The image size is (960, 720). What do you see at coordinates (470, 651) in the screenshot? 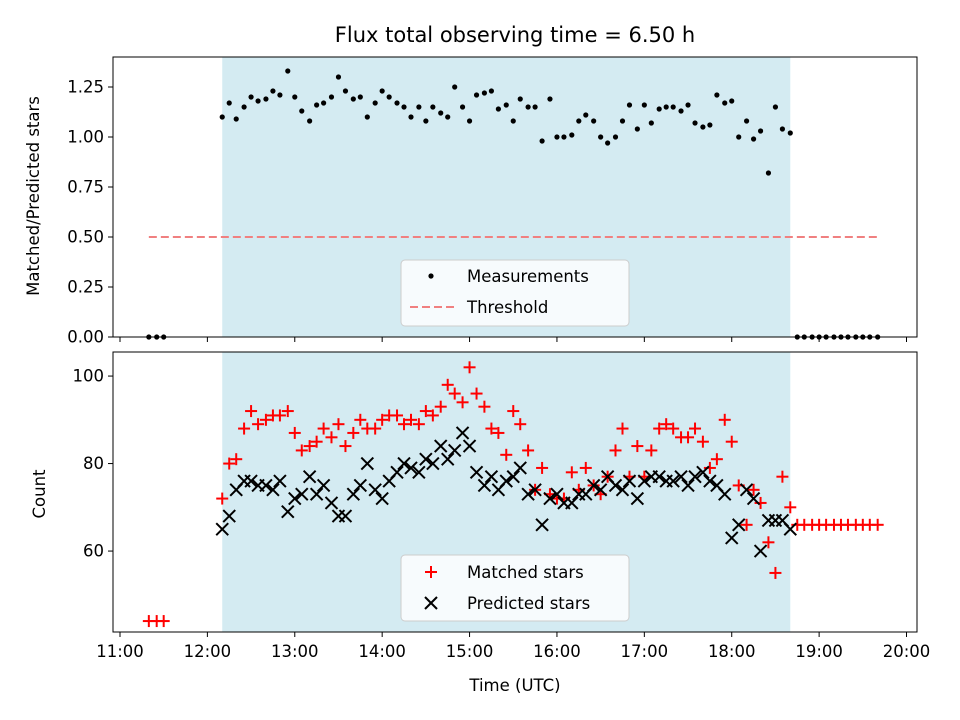
I see `x-tick-label: 15:00` at bounding box center [470, 651].